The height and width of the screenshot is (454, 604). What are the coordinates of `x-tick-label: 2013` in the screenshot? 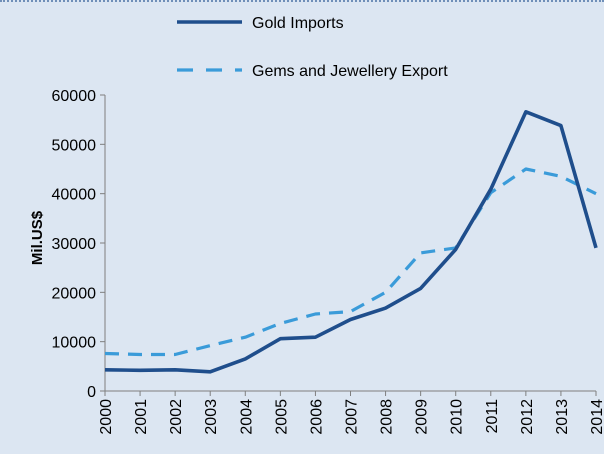 It's located at (562, 417).